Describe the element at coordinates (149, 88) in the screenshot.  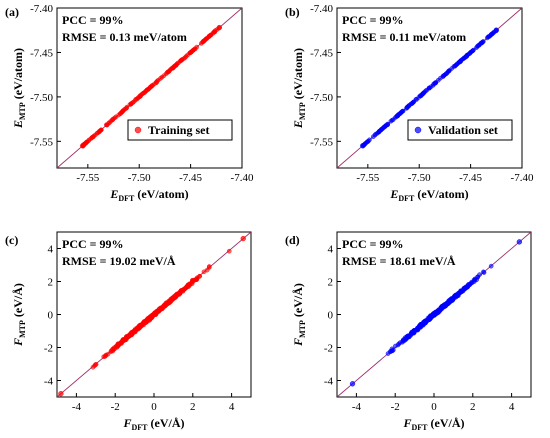
I see `plot-frame` at that location.